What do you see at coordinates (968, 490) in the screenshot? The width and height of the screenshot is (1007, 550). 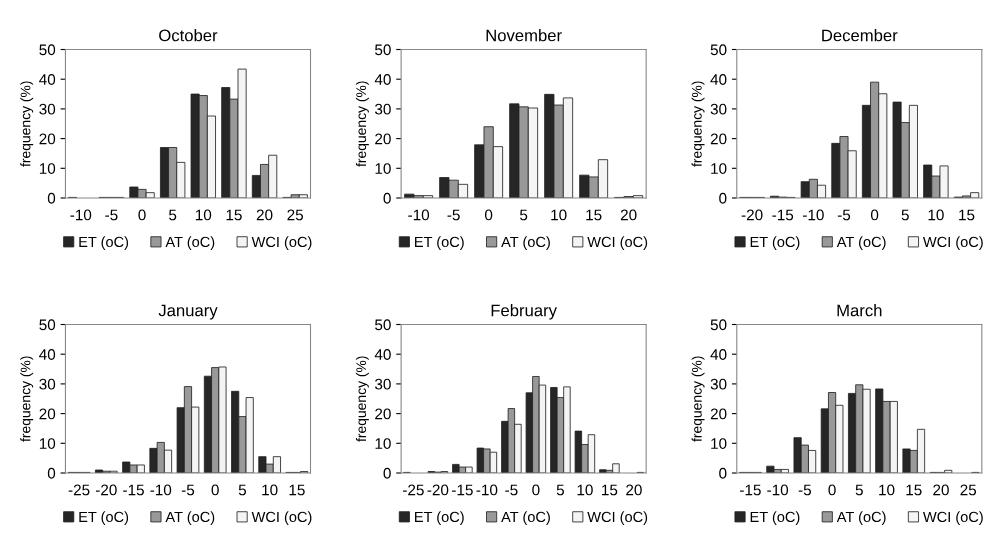 I see `x-tick-label: 25` at bounding box center [968, 490].